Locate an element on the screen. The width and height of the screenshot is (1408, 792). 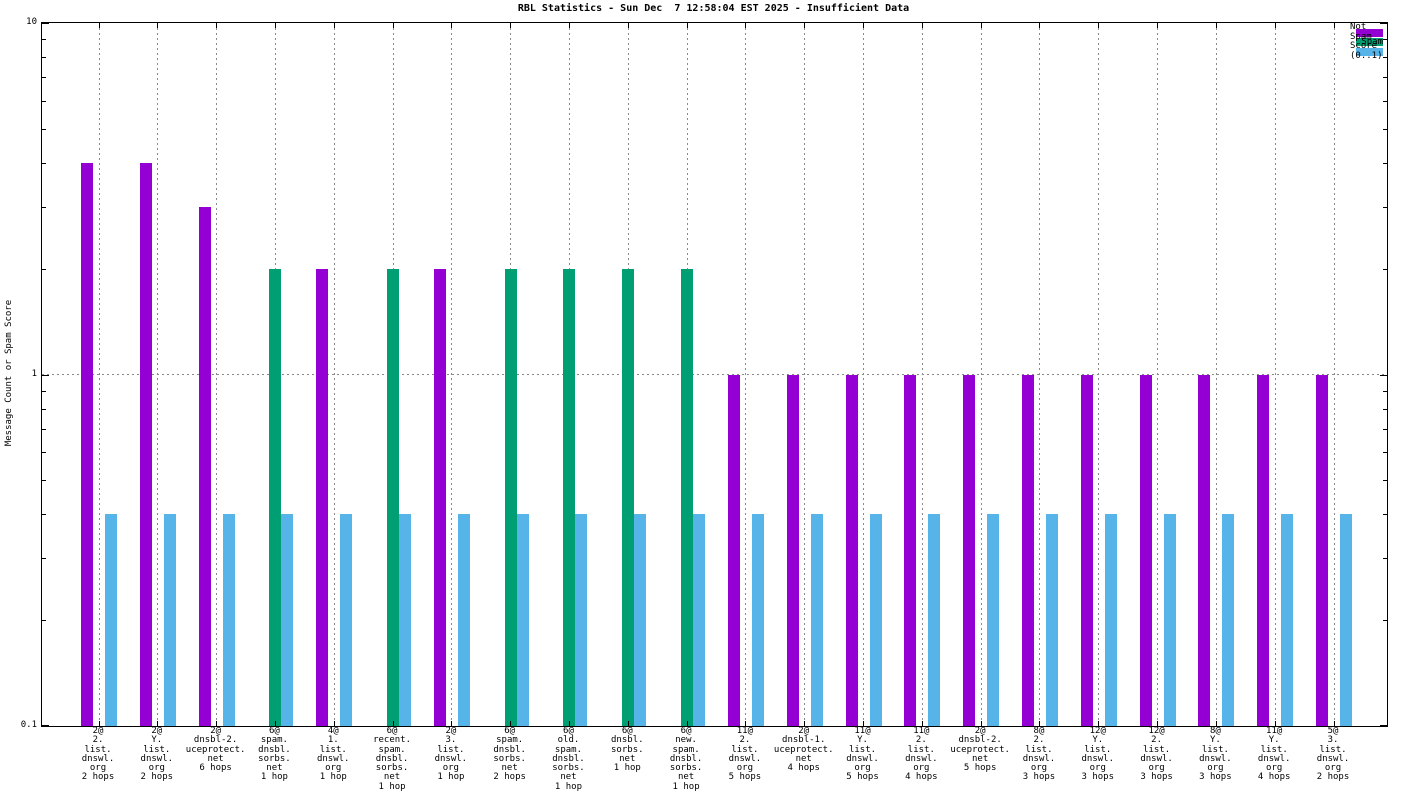
legend-item-not-spam: Not Spam is located at coordinates (1366, 32).